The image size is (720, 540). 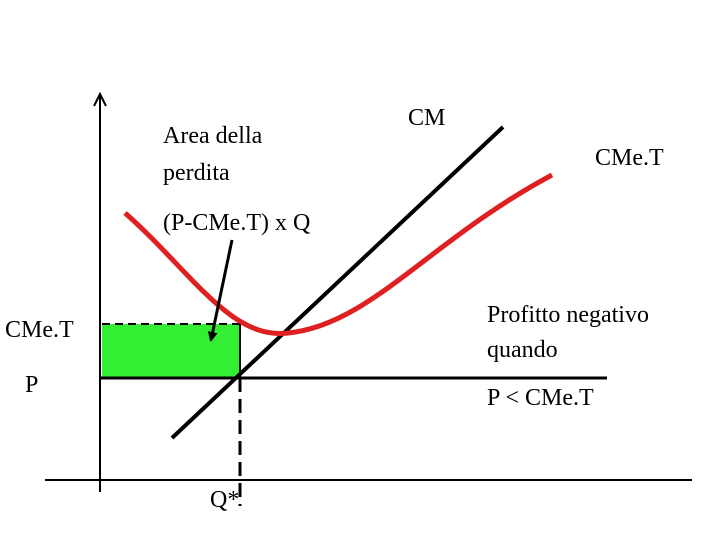 What do you see at coordinates (522, 350) in the screenshot?
I see `note: quando` at bounding box center [522, 350].